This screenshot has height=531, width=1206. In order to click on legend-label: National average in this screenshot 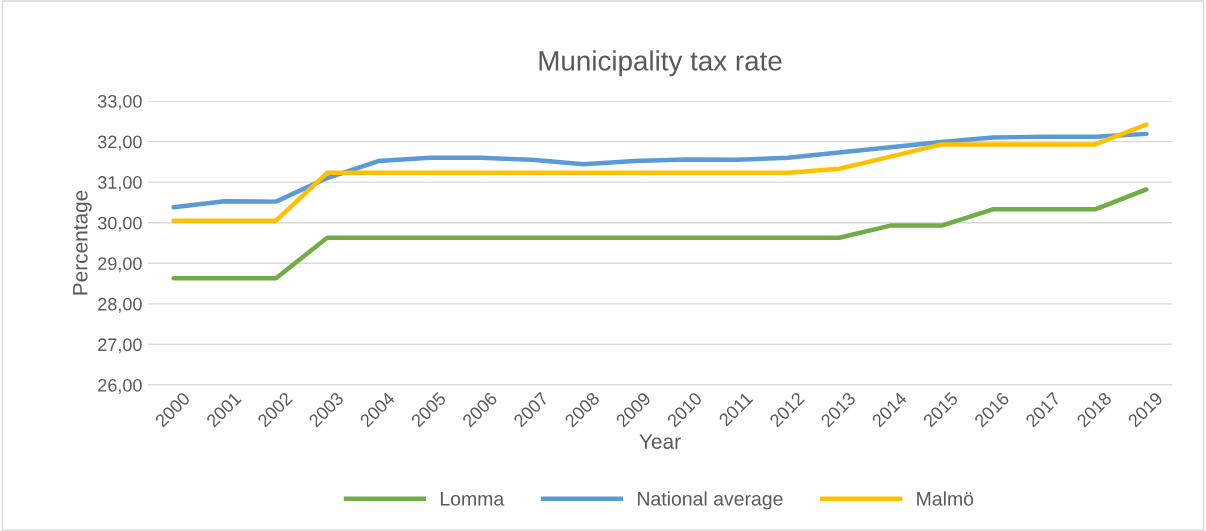, I will do `click(710, 500)`.